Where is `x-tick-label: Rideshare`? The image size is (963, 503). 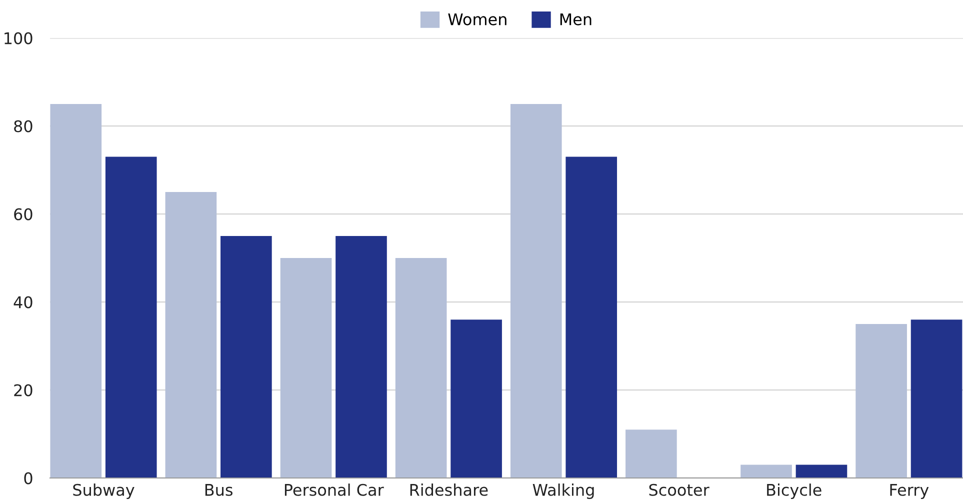
x-tick-label: Rideshare is located at coordinates (449, 490).